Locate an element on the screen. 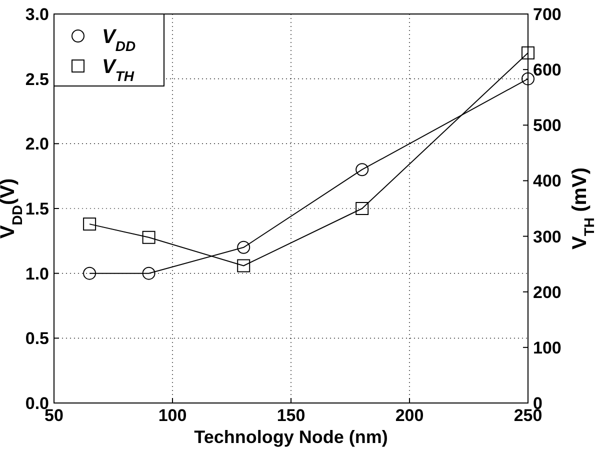  legend-label: V$_{DD}$ is located at coordinates (119, 40).